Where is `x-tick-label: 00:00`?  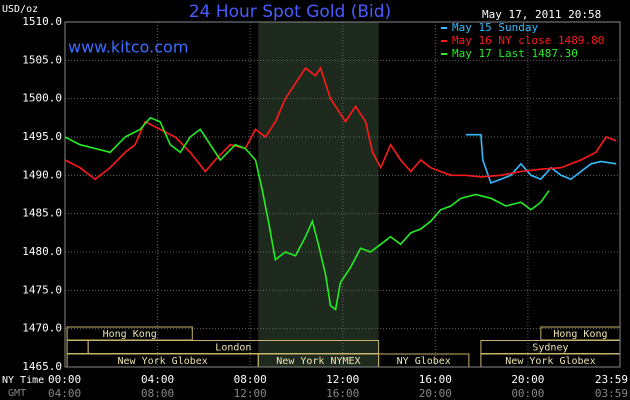 x-tick-label: 00:00 is located at coordinates (64, 379).